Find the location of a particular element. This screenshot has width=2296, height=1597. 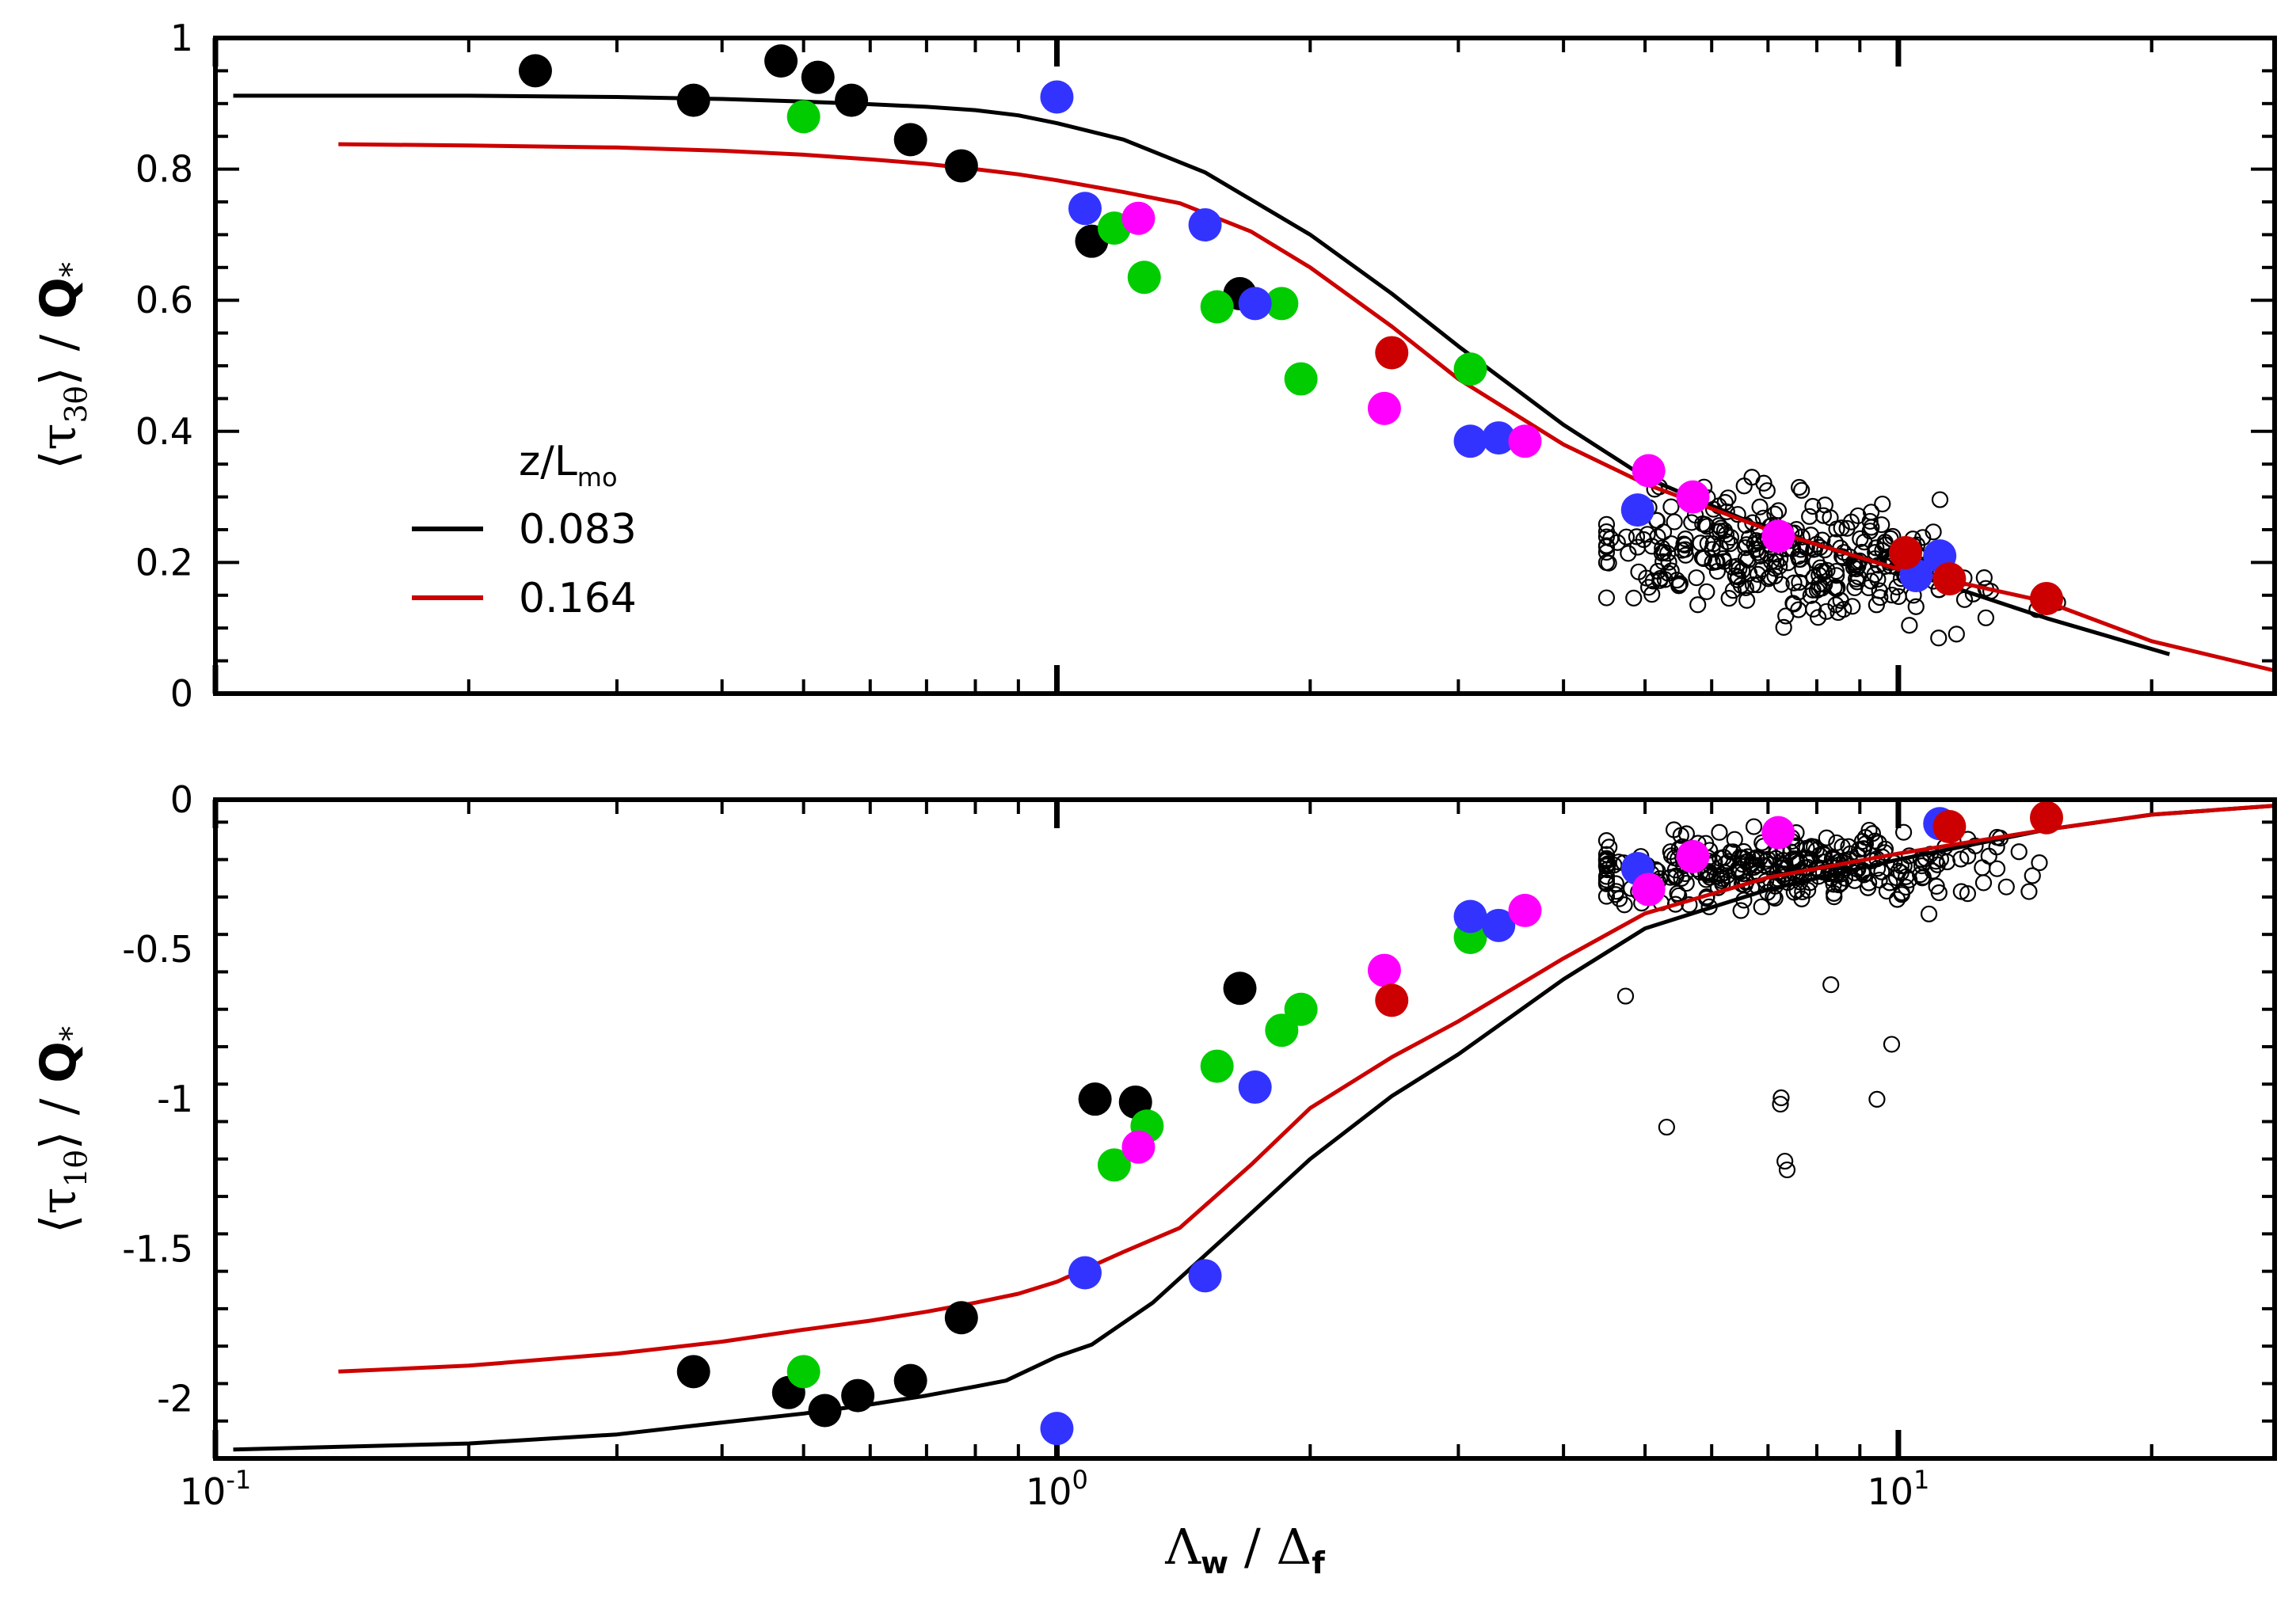

x-tick-label: 101 is located at coordinates (1898, 1489).